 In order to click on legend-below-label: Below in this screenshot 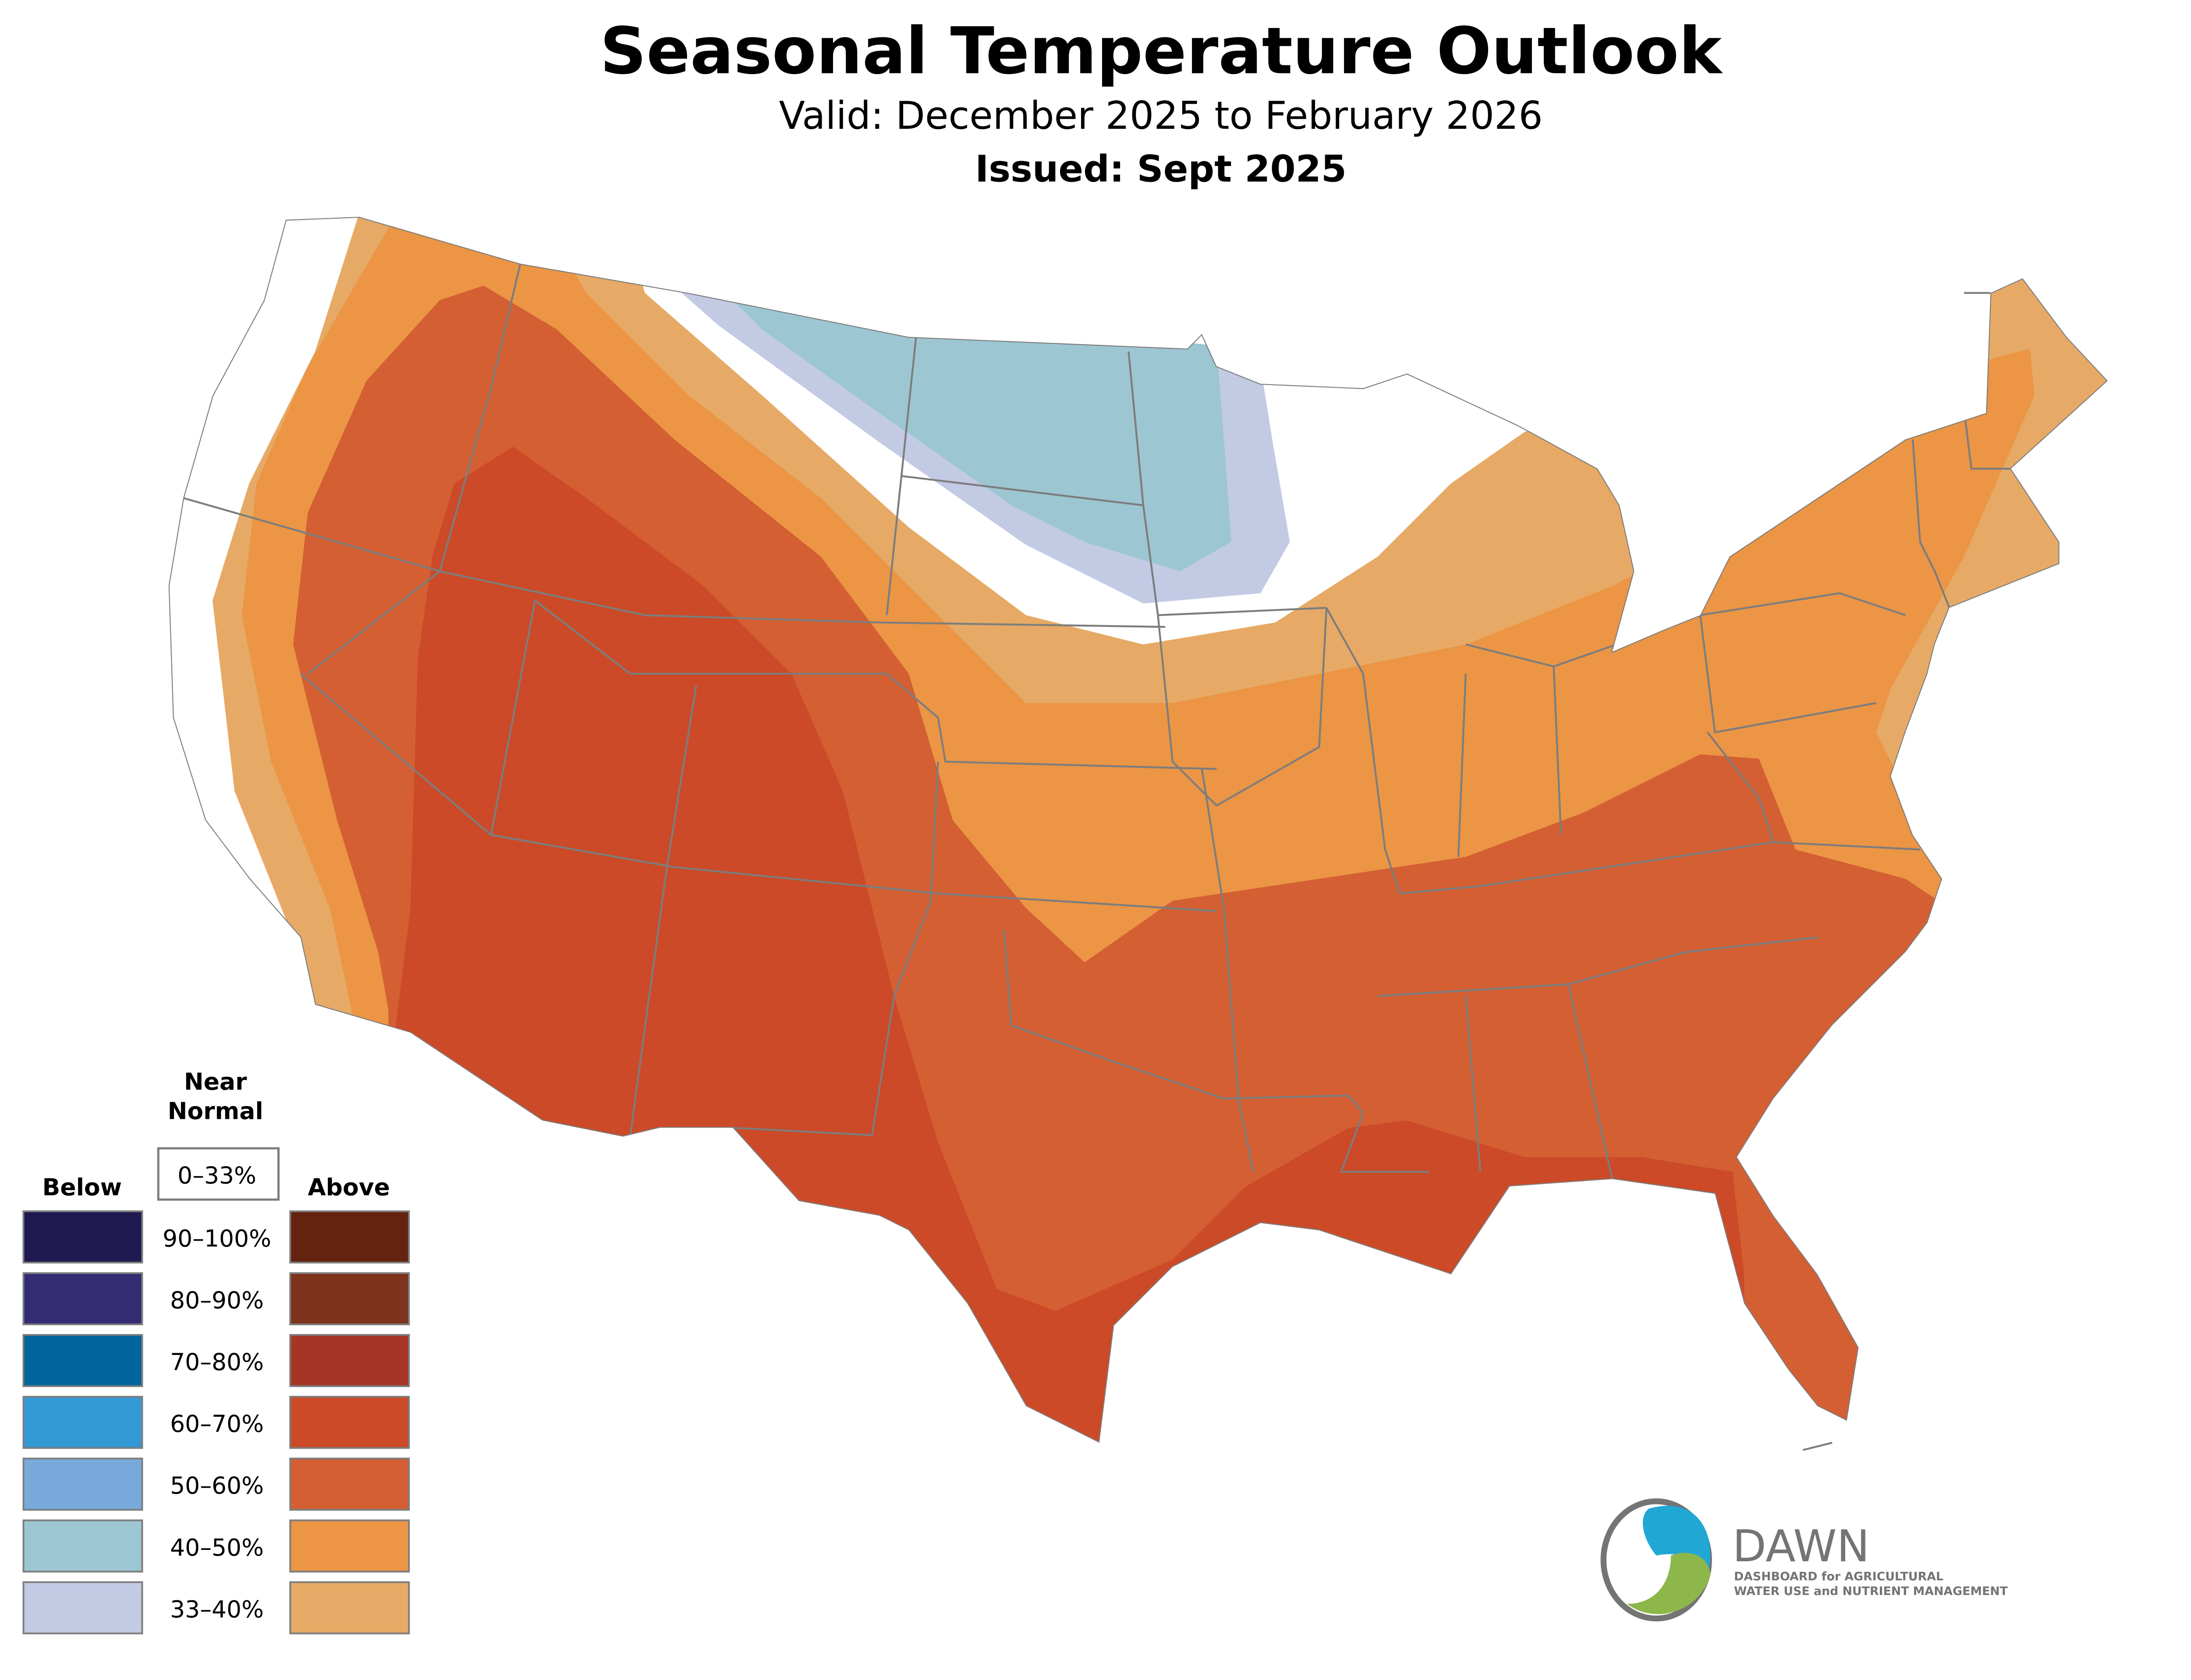, I will do `click(82, 1187)`.